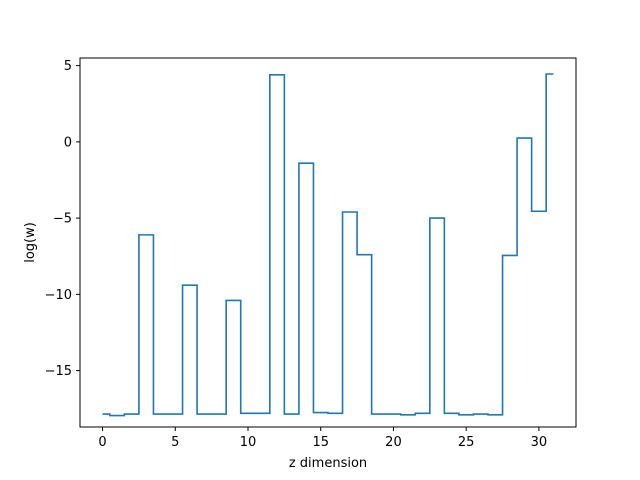 This screenshot has width=640, height=480. I want to click on x-tick-label: 0, so click(102, 442).